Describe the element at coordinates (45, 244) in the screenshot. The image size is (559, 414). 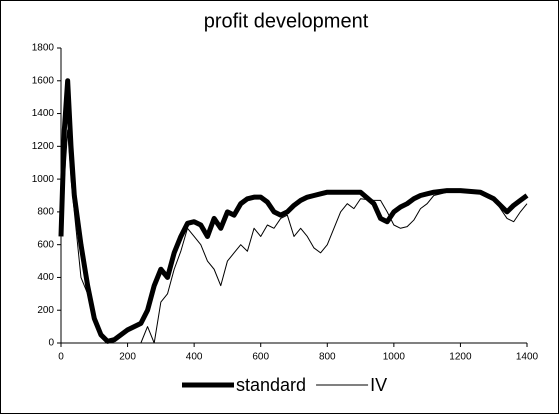
I see `y-tick-label: 600` at that location.